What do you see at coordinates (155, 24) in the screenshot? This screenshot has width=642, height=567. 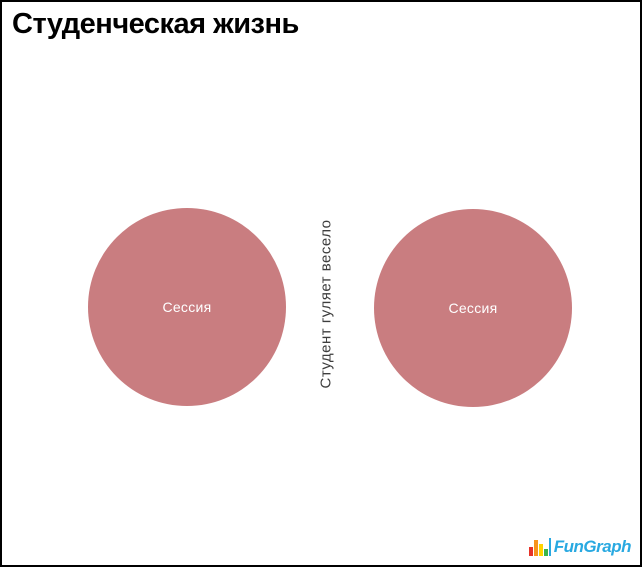 I see `page-title: Студенческая жизнь` at bounding box center [155, 24].